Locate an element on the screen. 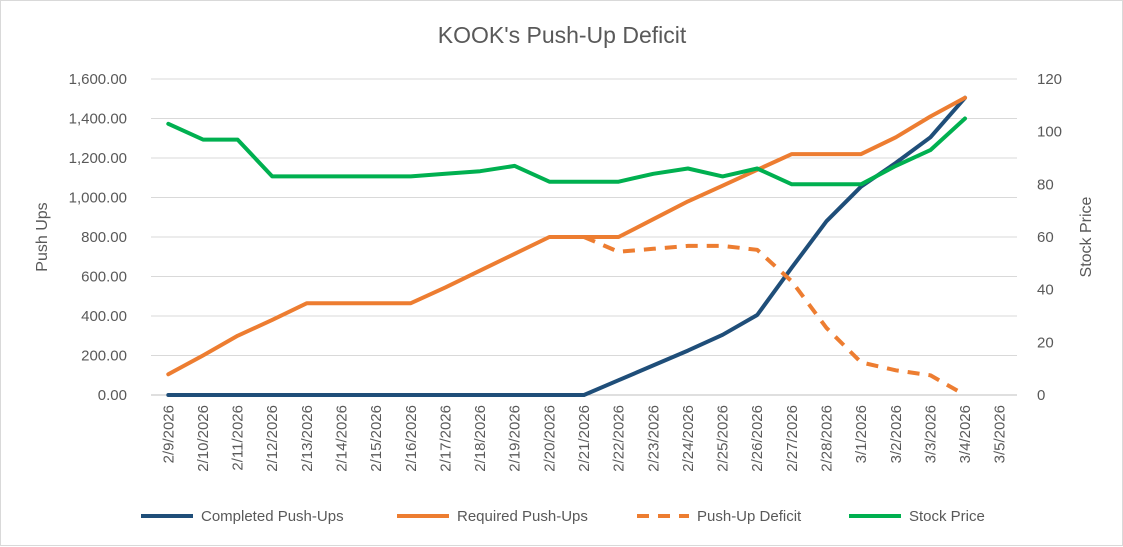 The image size is (1123, 547). x-tick-label: 2/14/2026 is located at coordinates (342, 438).